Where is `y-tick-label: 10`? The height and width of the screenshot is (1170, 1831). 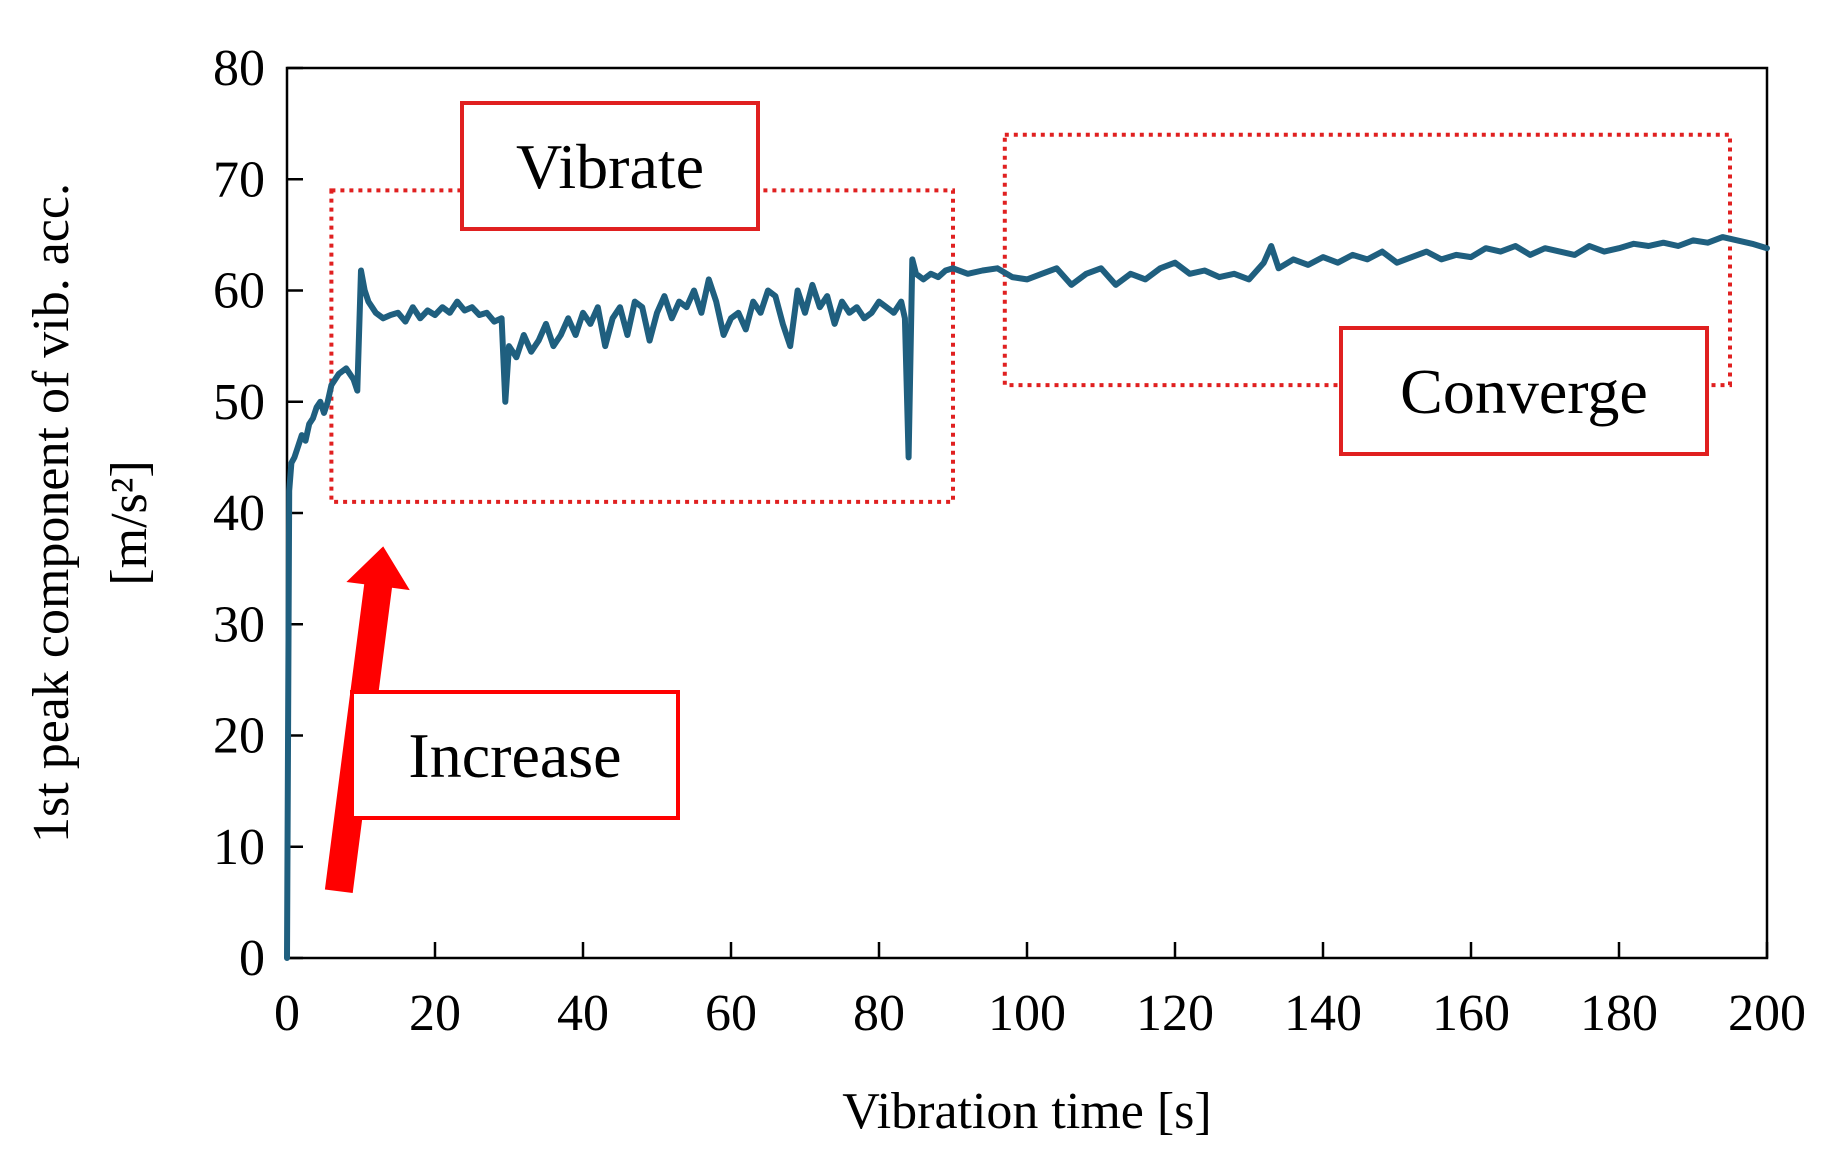
y-tick-label: 10 is located at coordinates (239, 847).